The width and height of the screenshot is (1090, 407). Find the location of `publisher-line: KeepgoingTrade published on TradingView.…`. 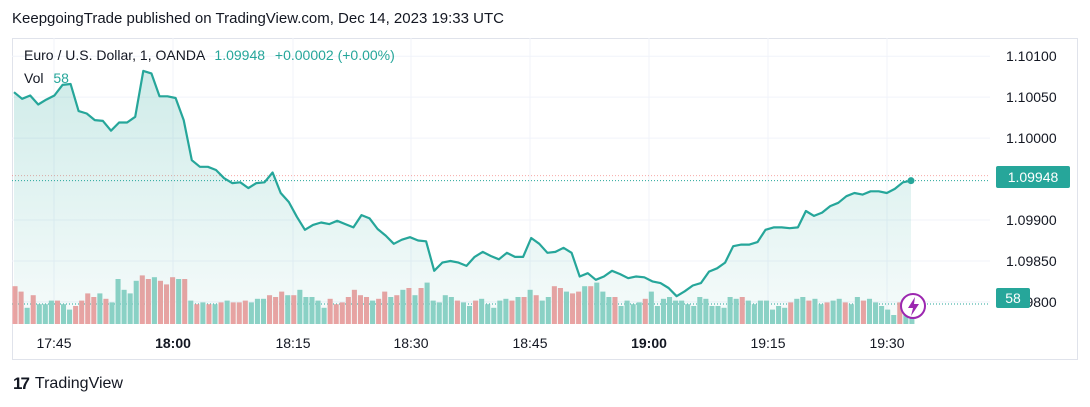

publisher-line: KeepgoingTrade published on TradingView.… is located at coordinates (258, 18).